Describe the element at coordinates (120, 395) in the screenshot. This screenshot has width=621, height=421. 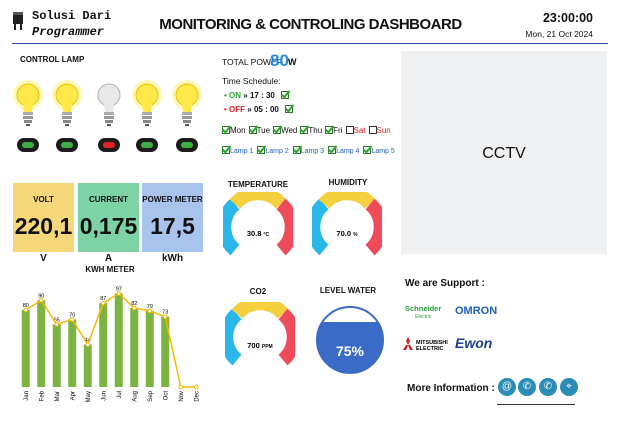
I see `kwh-tick-label: Jul` at that location.